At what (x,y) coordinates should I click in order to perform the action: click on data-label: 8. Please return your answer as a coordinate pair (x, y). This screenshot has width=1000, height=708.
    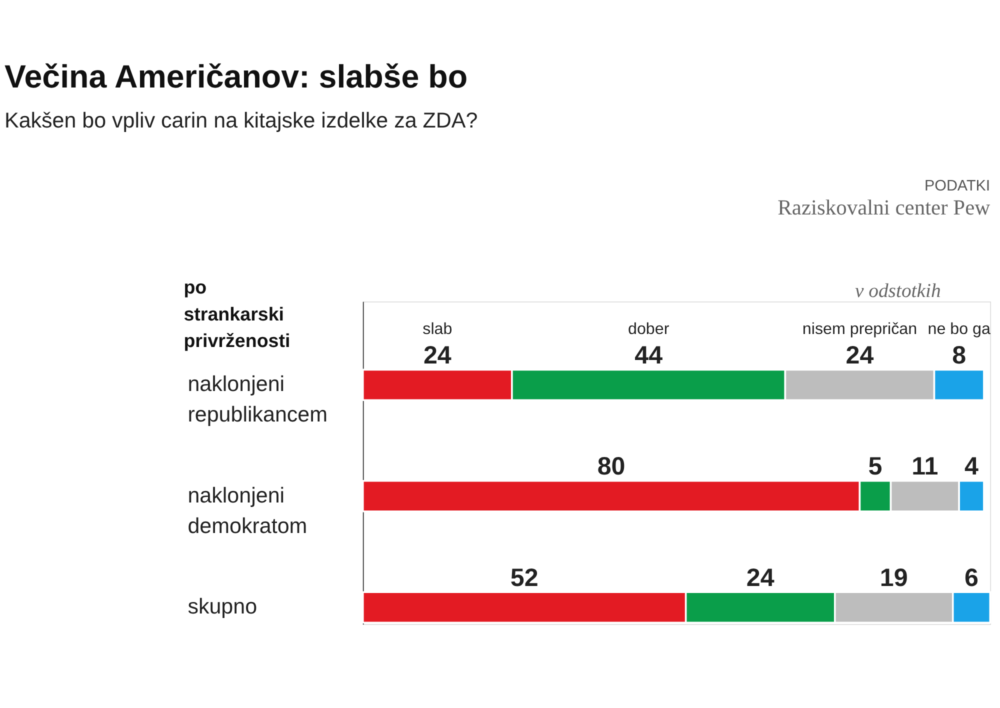
    Looking at the image, I should click on (959, 355).